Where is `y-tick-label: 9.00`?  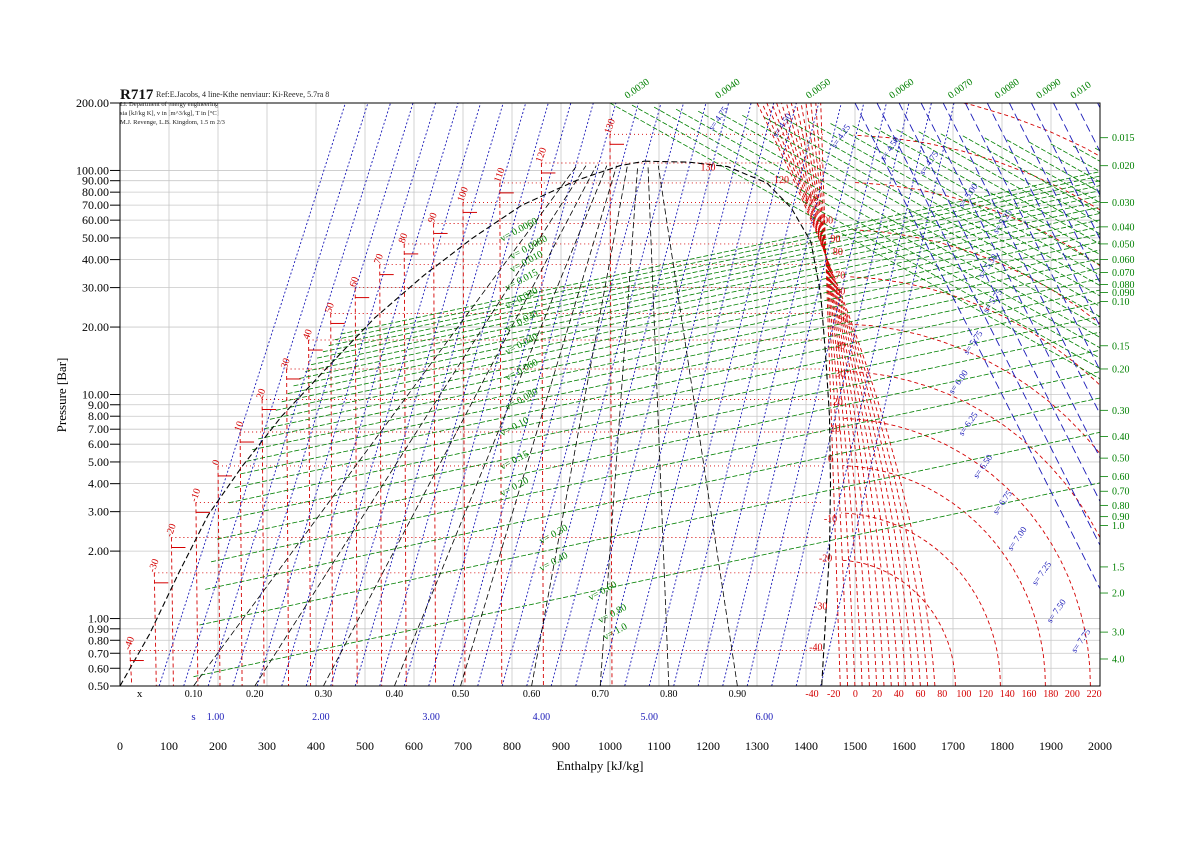 y-tick-label: 9.00 is located at coordinates (98, 405).